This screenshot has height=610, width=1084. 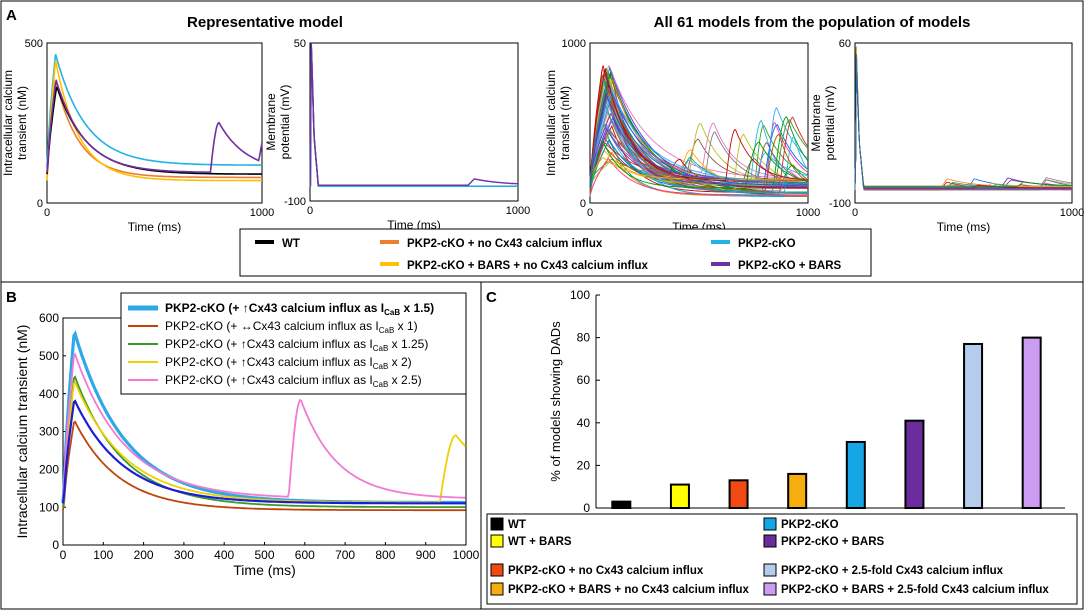 What do you see at coordinates (505, 244) in the screenshot?
I see `legend-a-label-nocx43: PKP2-cKO + no Cx43 calcium influx` at bounding box center [505, 244].